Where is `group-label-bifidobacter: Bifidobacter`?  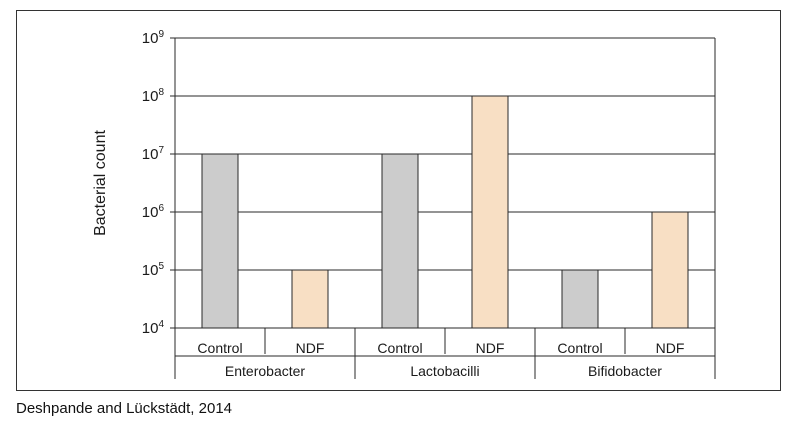 group-label-bifidobacter: Bifidobacter is located at coordinates (625, 371).